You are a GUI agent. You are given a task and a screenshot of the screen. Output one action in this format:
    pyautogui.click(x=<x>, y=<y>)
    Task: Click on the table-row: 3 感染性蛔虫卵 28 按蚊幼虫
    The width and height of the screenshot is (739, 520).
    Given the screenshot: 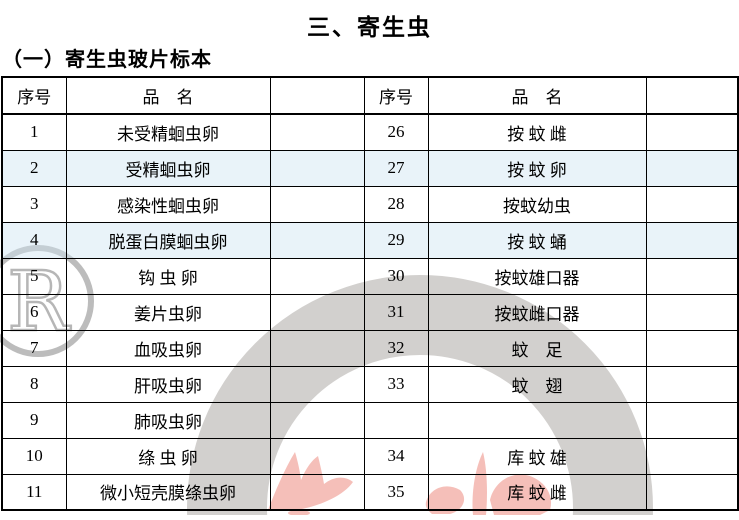 What is the action you would take?
    pyautogui.click(x=370, y=204)
    